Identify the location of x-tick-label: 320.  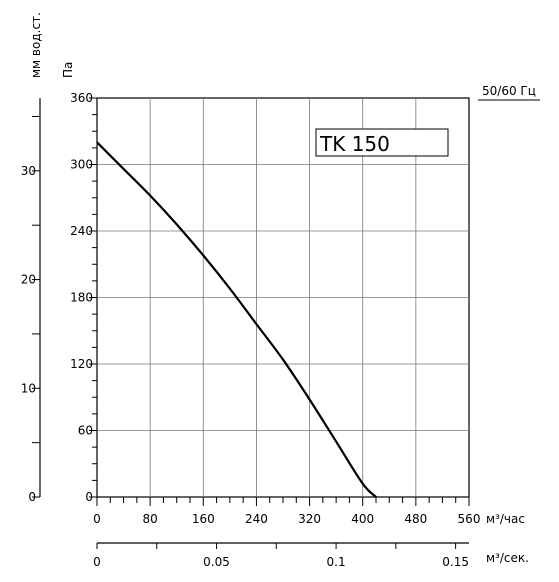
(309, 519).